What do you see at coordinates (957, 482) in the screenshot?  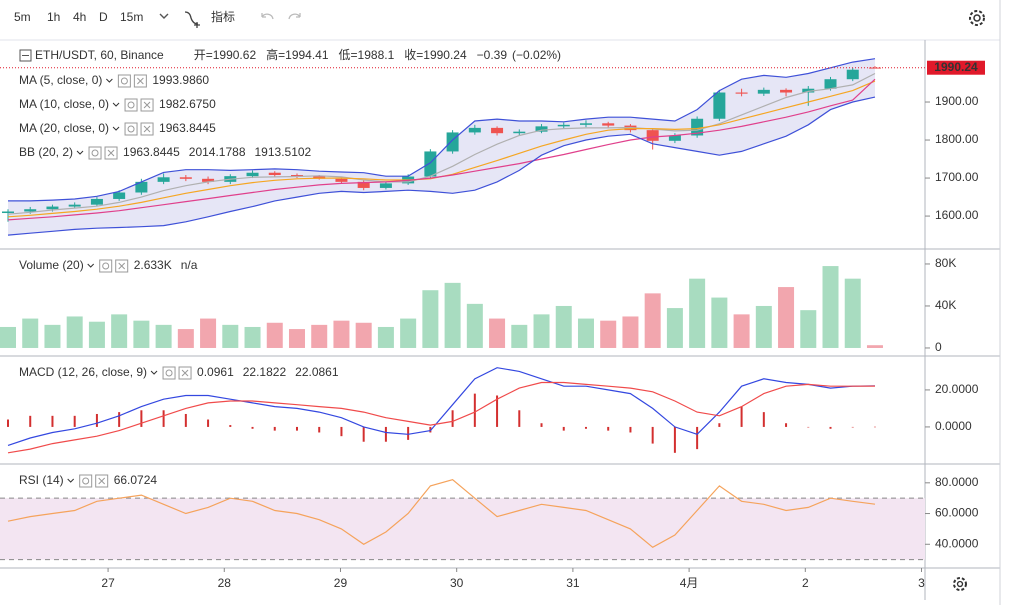 I see `y-tick-label: 80.0000` at bounding box center [957, 482].